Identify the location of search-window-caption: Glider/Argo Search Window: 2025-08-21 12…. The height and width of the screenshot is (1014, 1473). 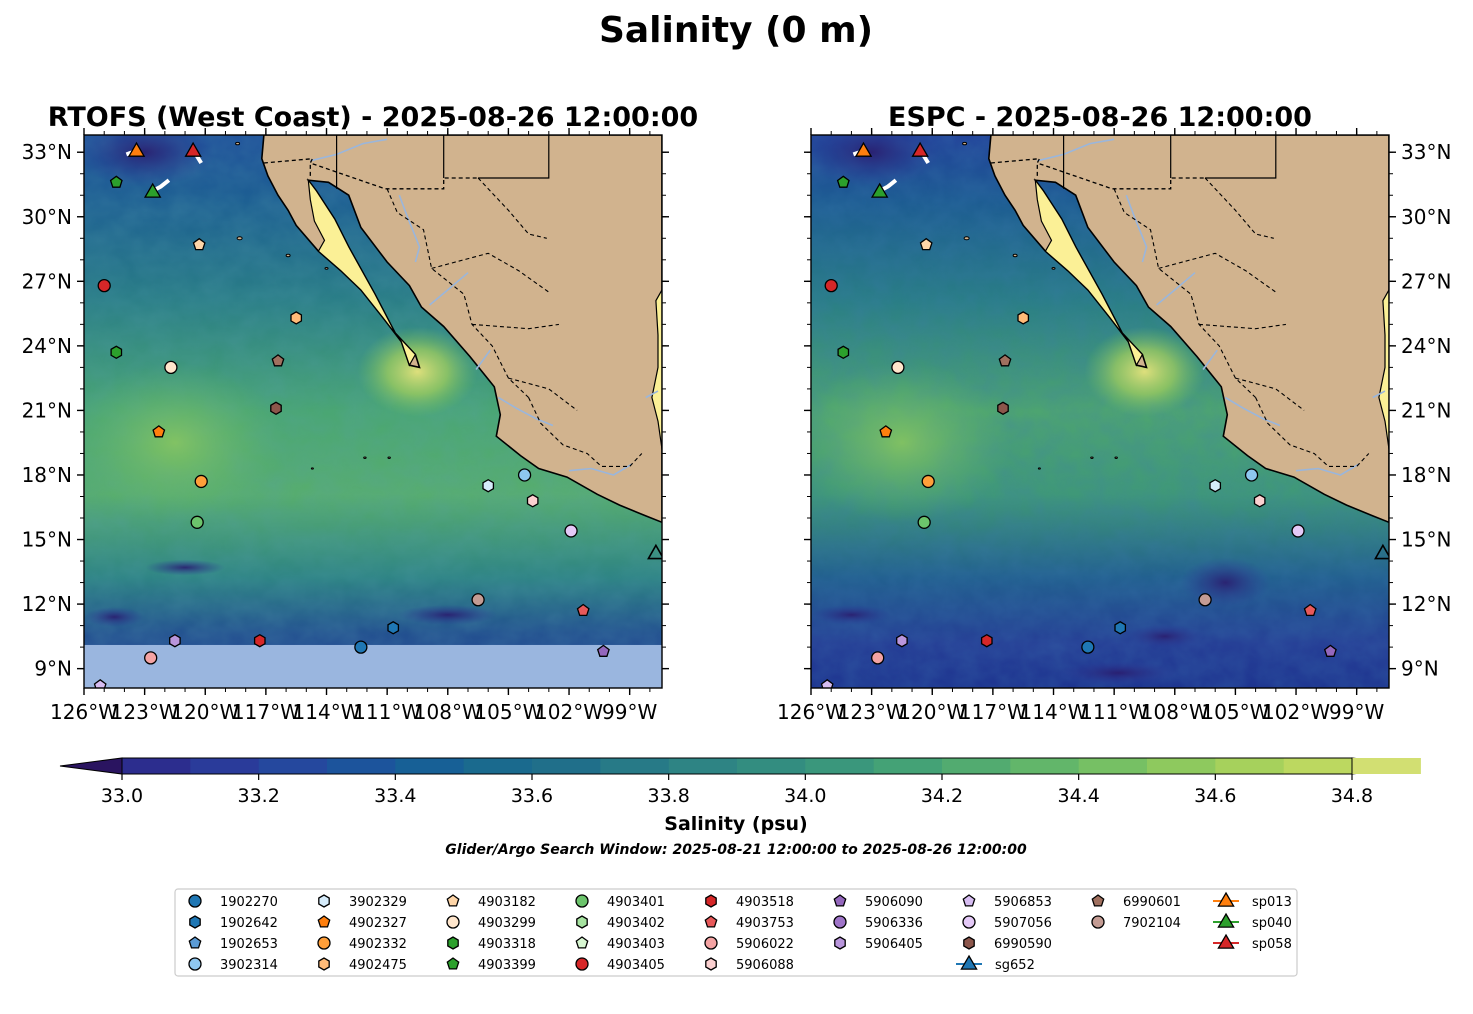
(736, 850).